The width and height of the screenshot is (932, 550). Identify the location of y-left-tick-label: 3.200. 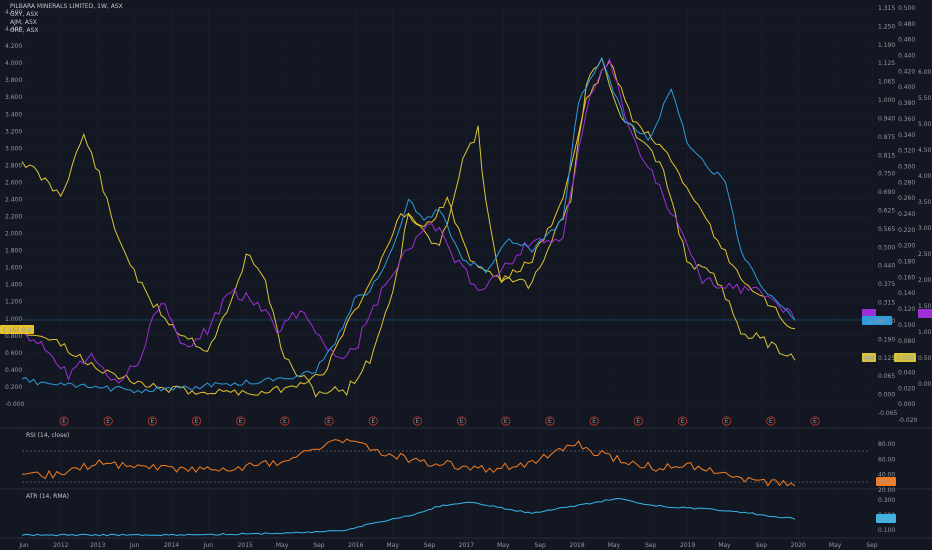
(13, 131).